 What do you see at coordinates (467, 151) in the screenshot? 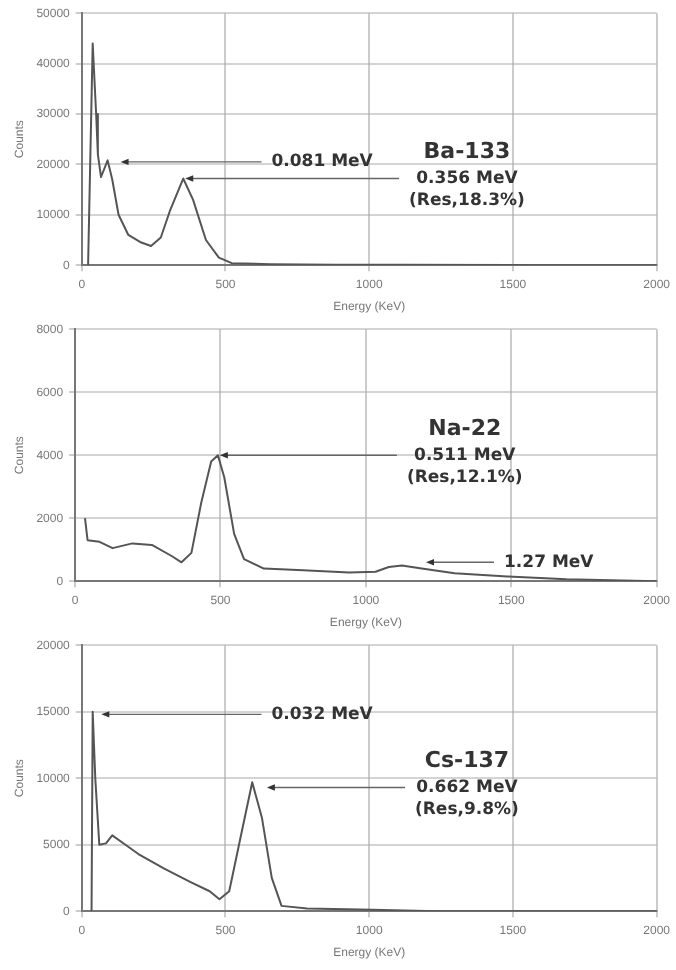
I see `annotation: Ba-133` at bounding box center [467, 151].